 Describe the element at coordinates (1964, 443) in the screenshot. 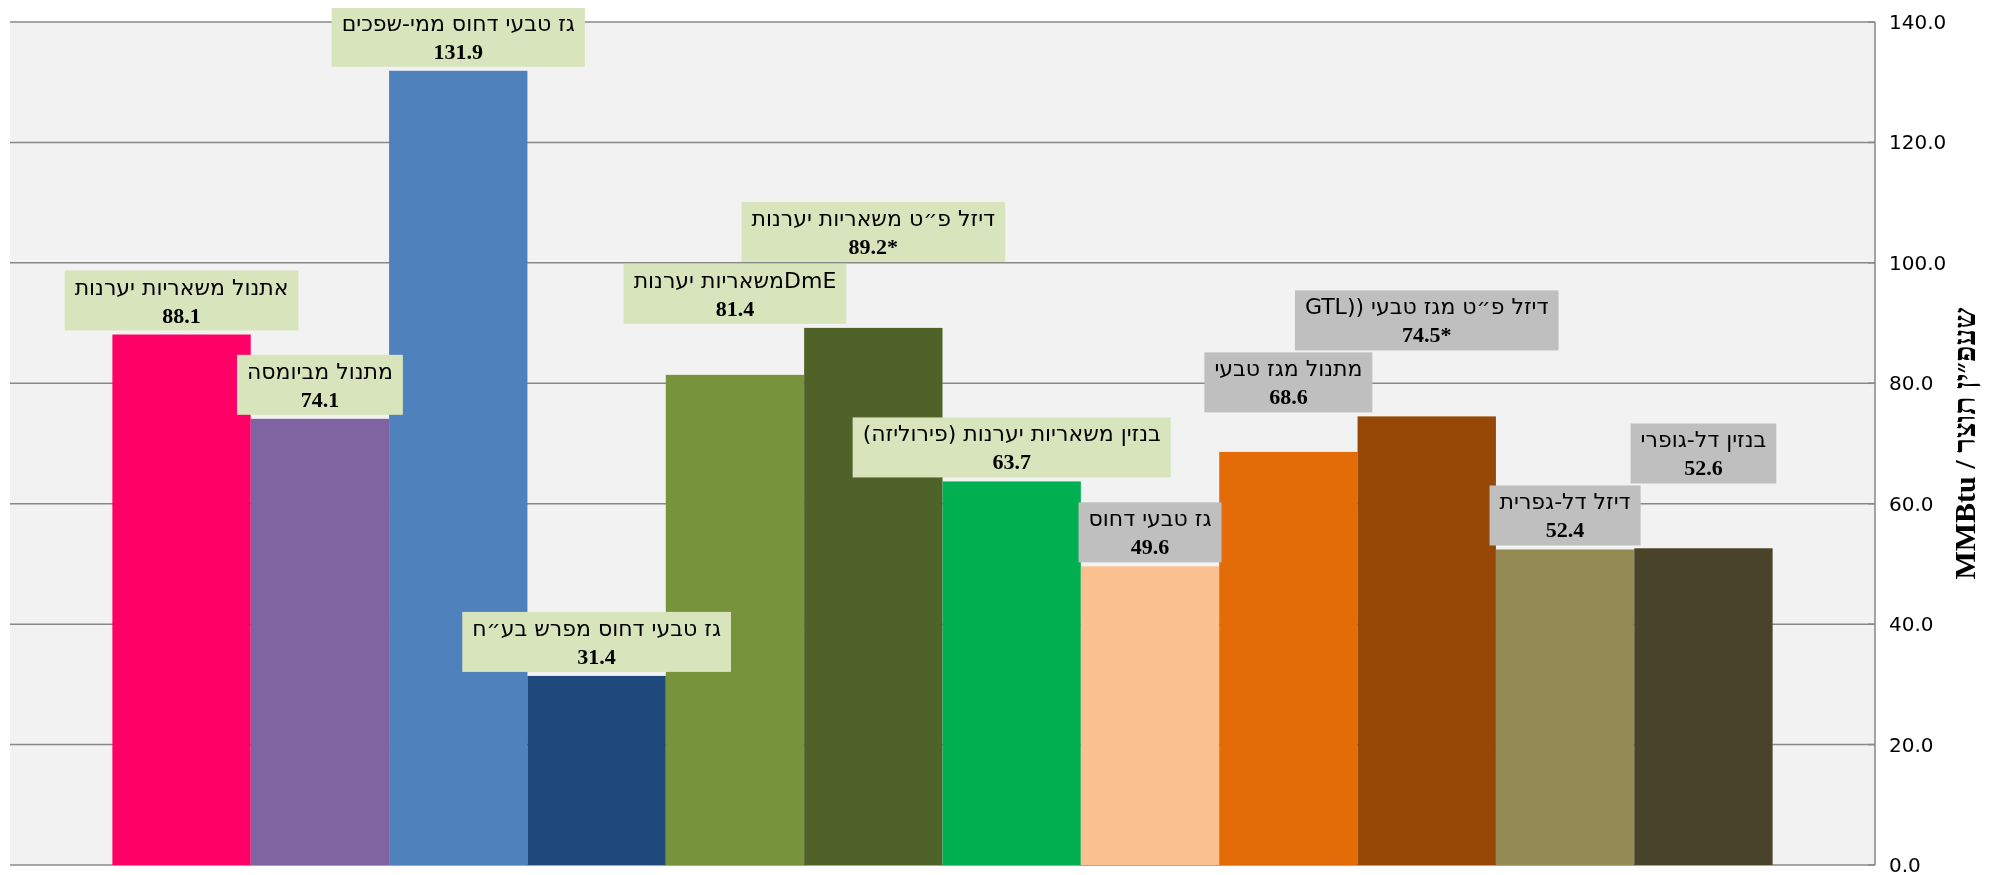

I see `y-axis-title: MMBtu / שעפ״ין תוצר` at that location.